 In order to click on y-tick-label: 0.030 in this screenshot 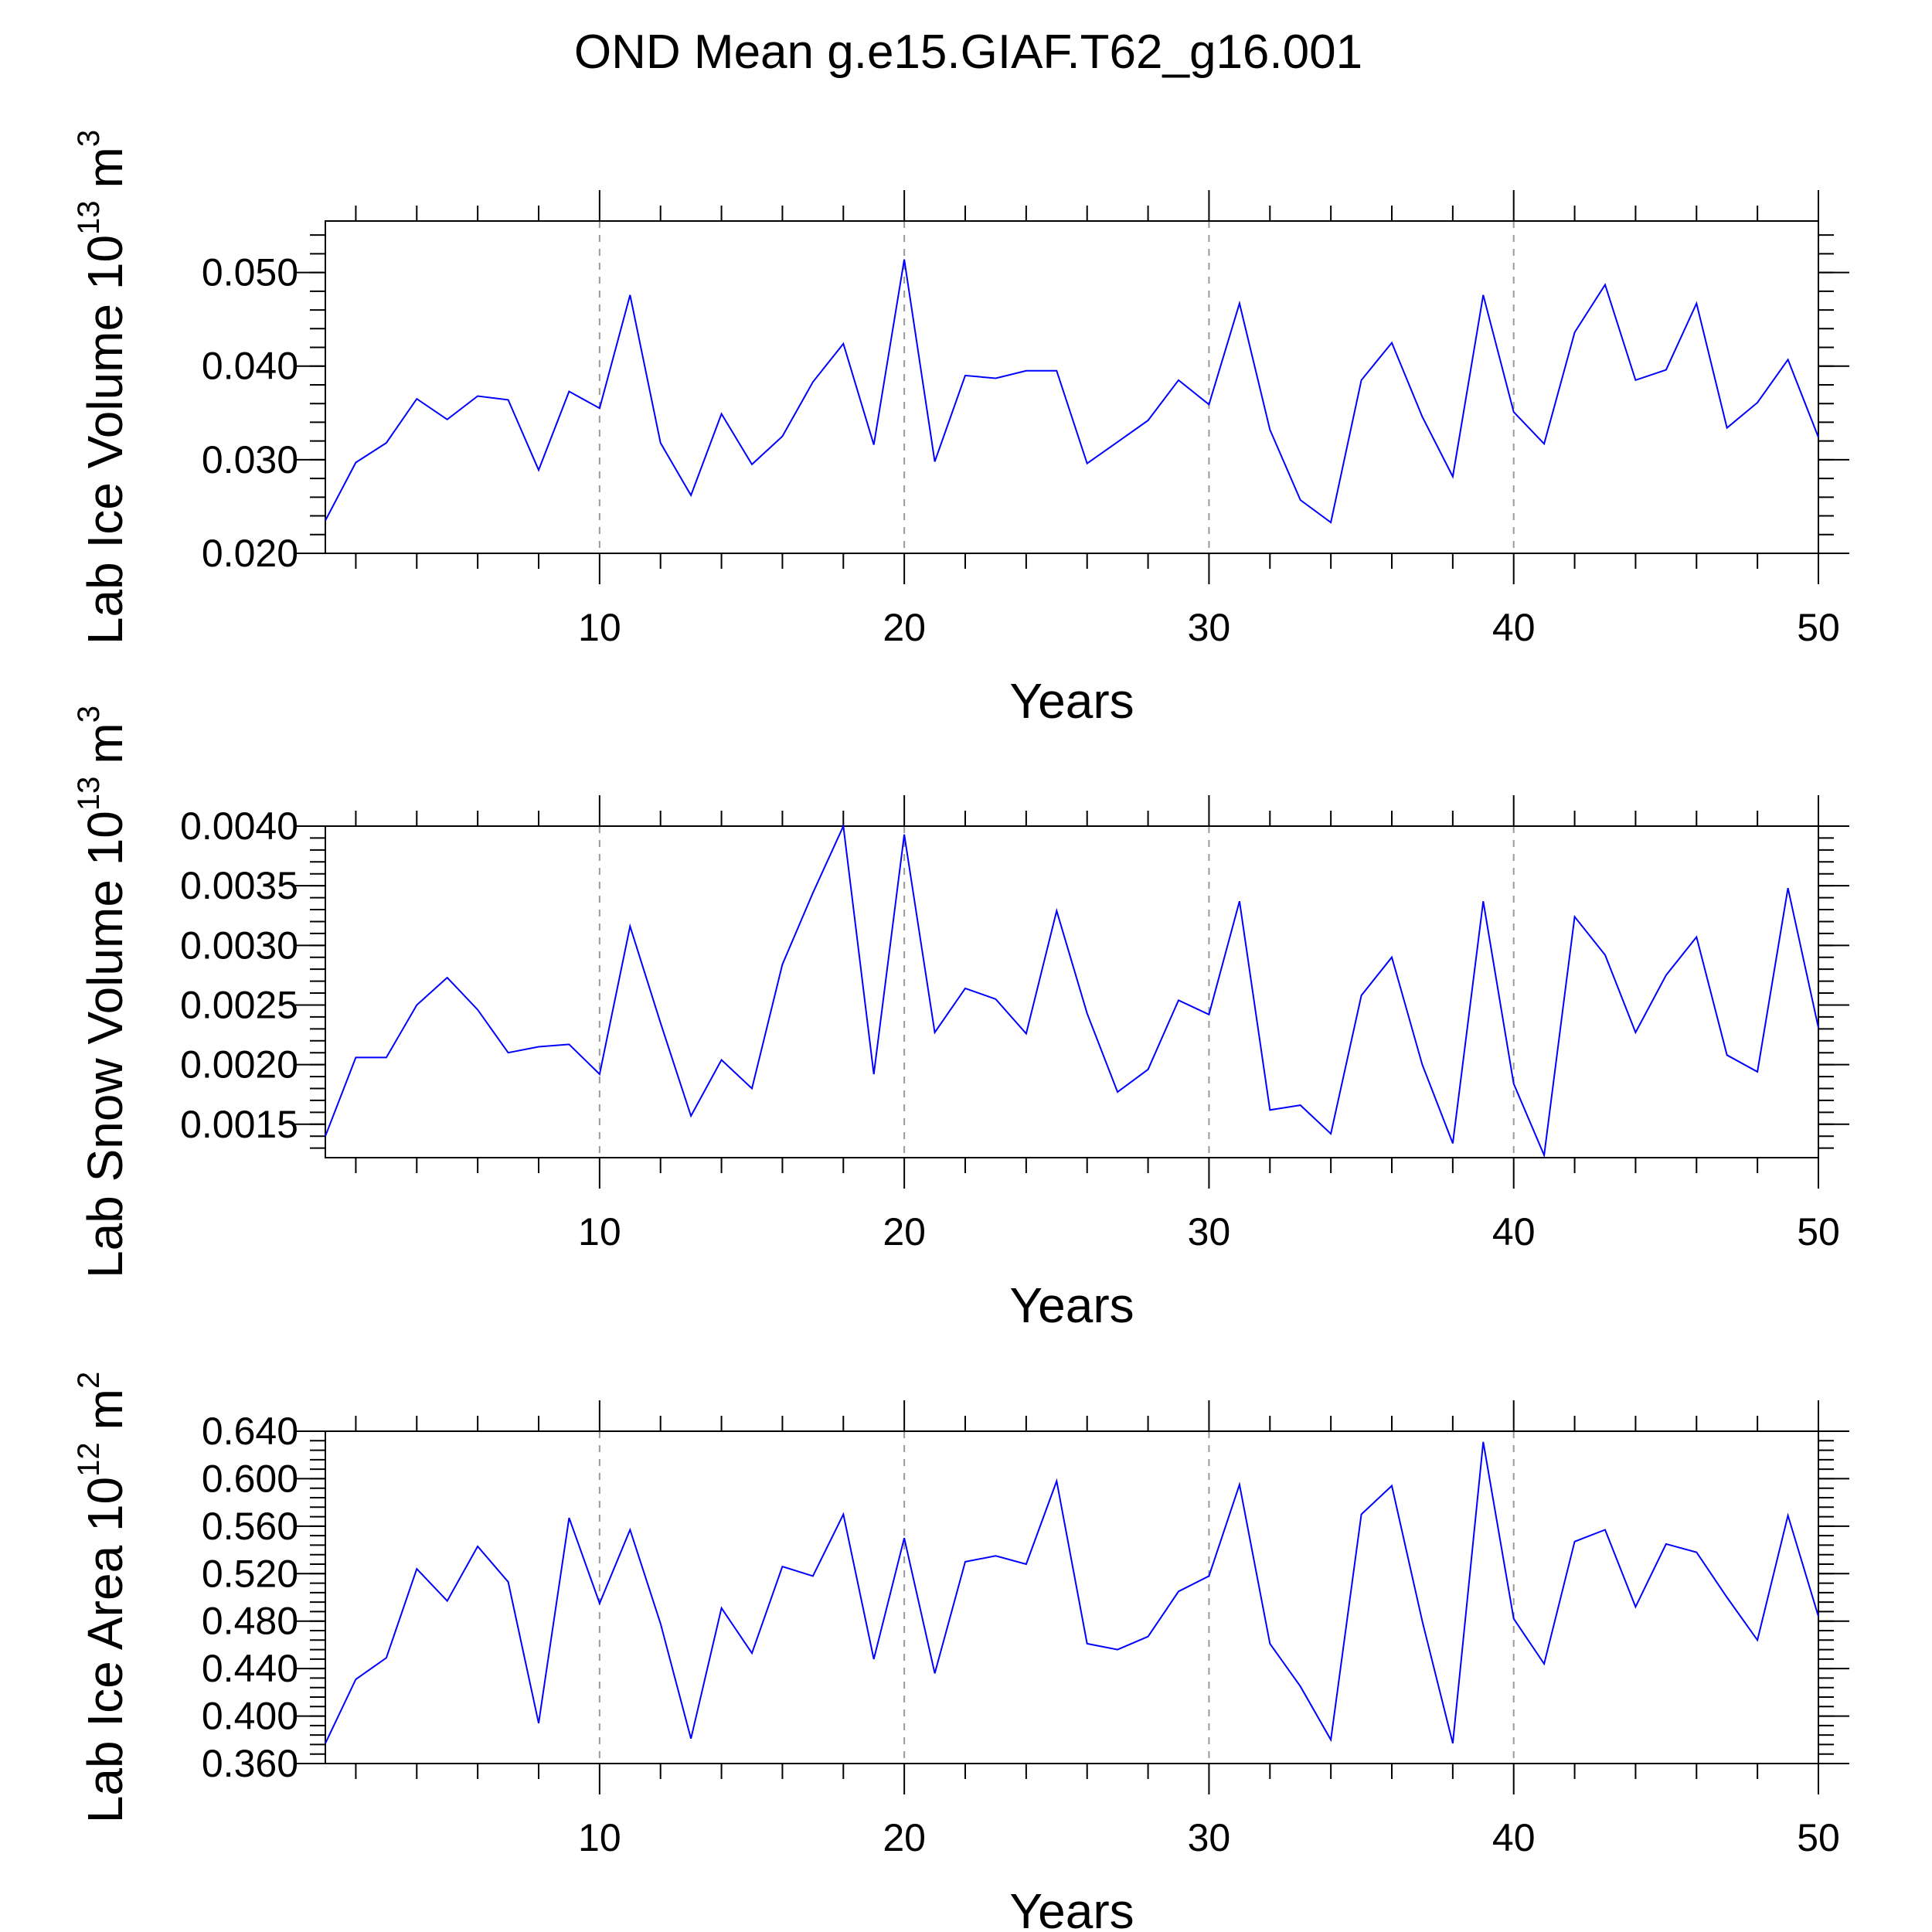, I will do `click(250, 460)`.